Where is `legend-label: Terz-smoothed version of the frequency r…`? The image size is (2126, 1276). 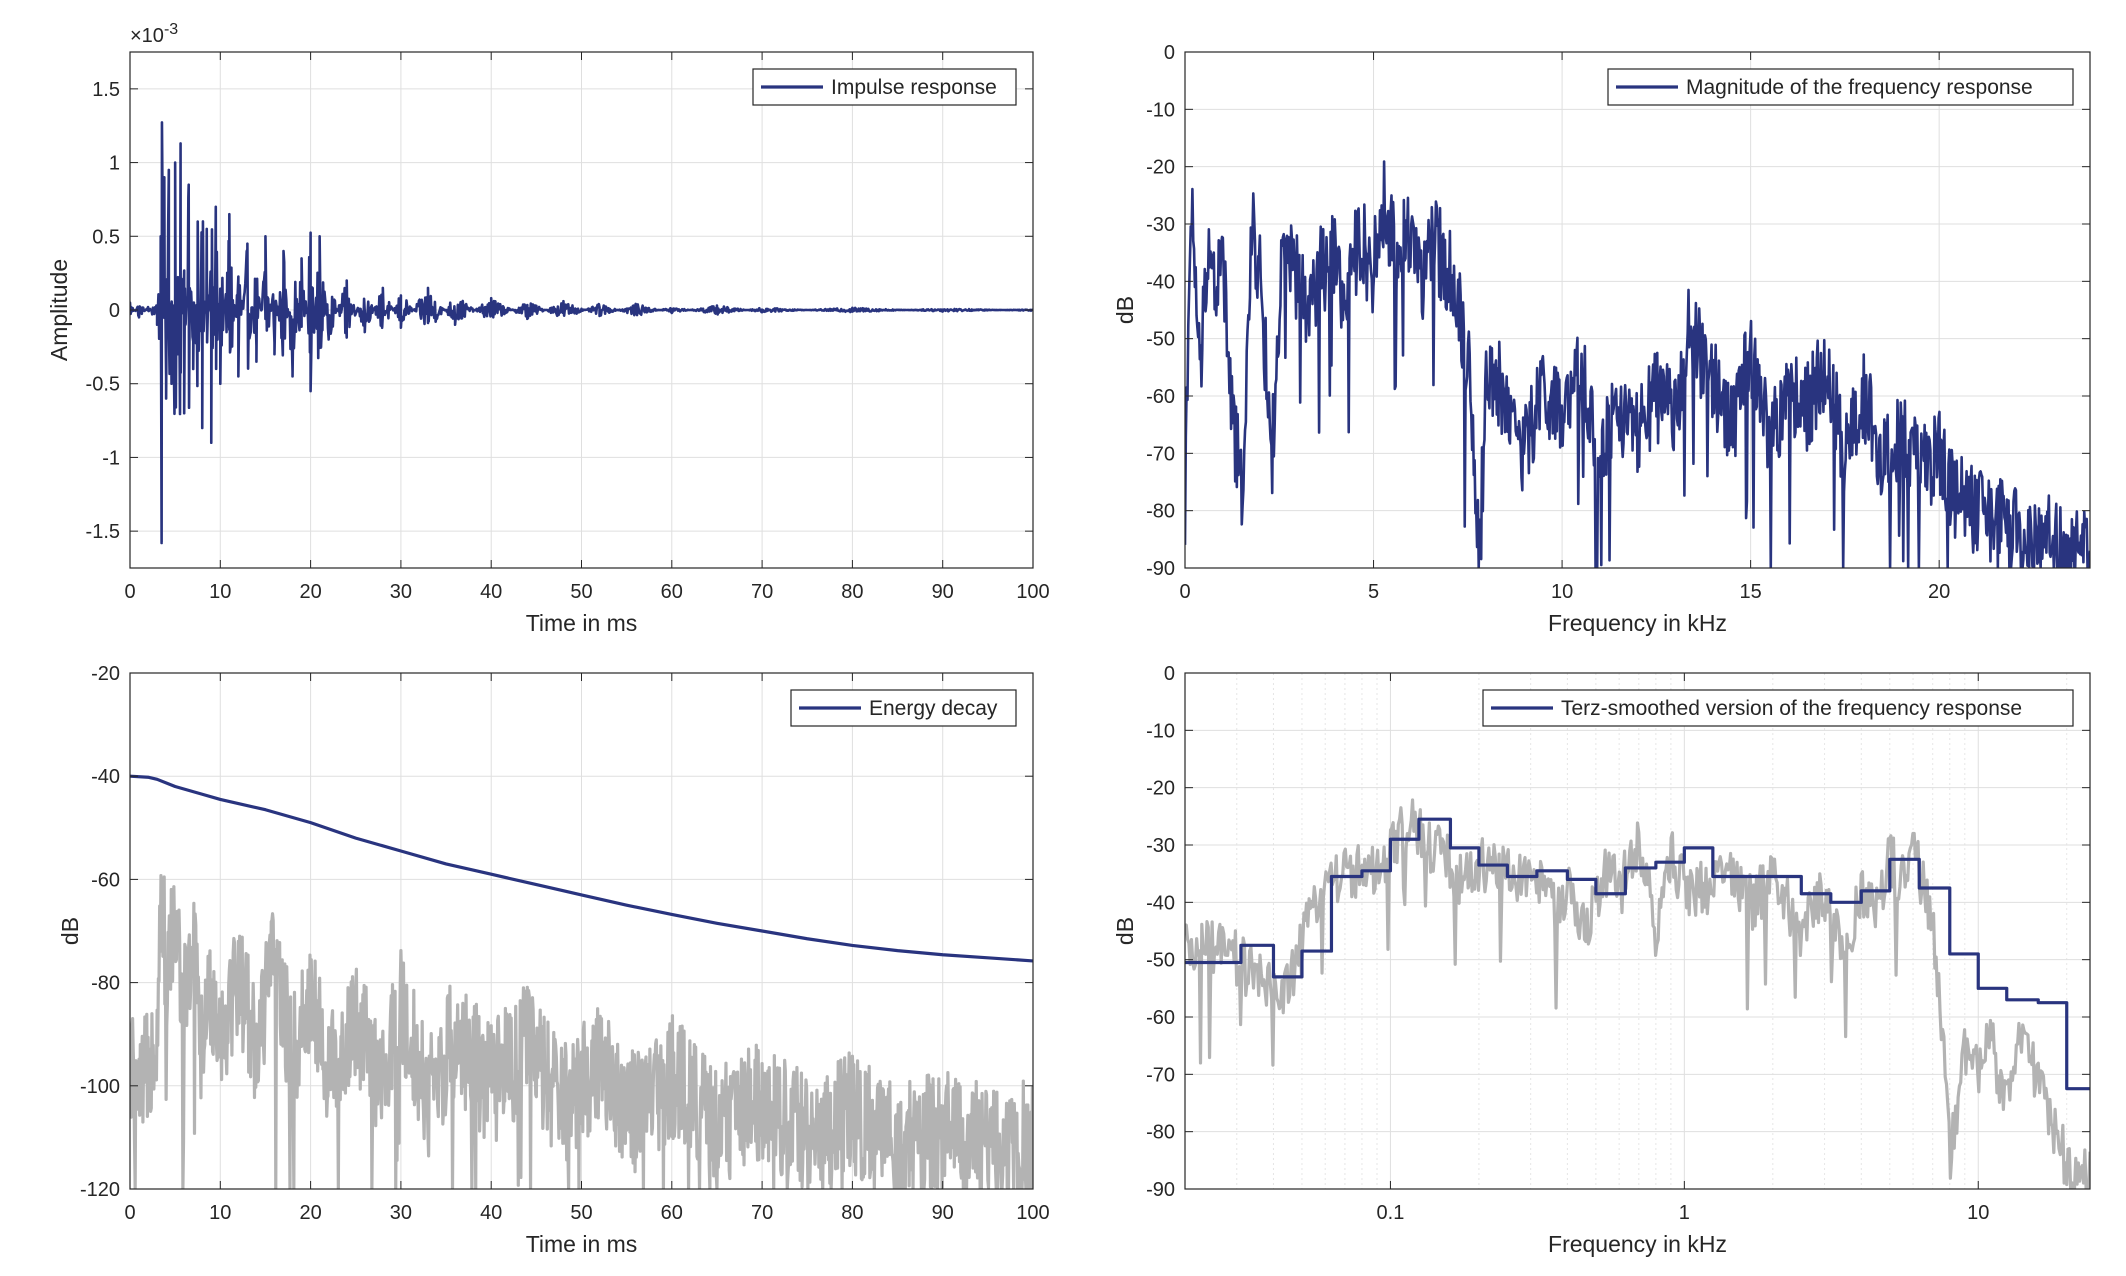
legend-label: Terz-smoothed version of the frequency r… is located at coordinates (1791, 708).